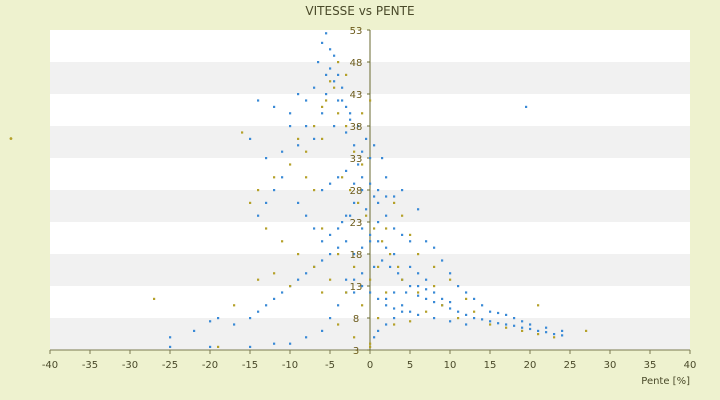 The image size is (720, 400). I want to click on y-tick-label: 13, so click(356, 287).